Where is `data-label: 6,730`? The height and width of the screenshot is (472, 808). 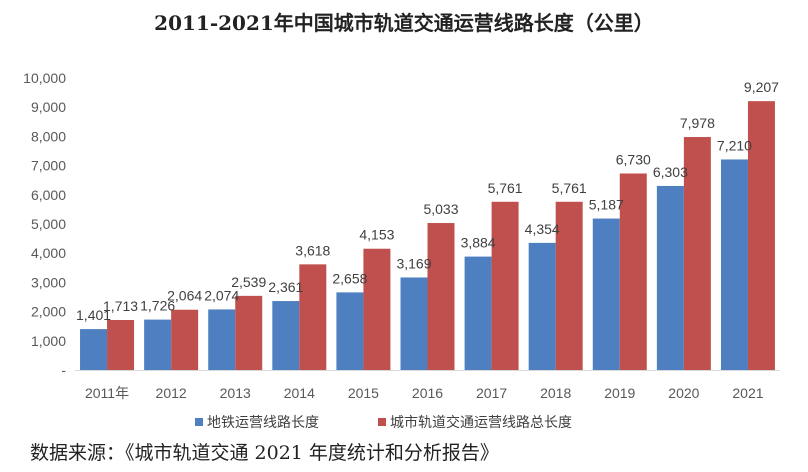
data-label: 6,730 is located at coordinates (633, 159).